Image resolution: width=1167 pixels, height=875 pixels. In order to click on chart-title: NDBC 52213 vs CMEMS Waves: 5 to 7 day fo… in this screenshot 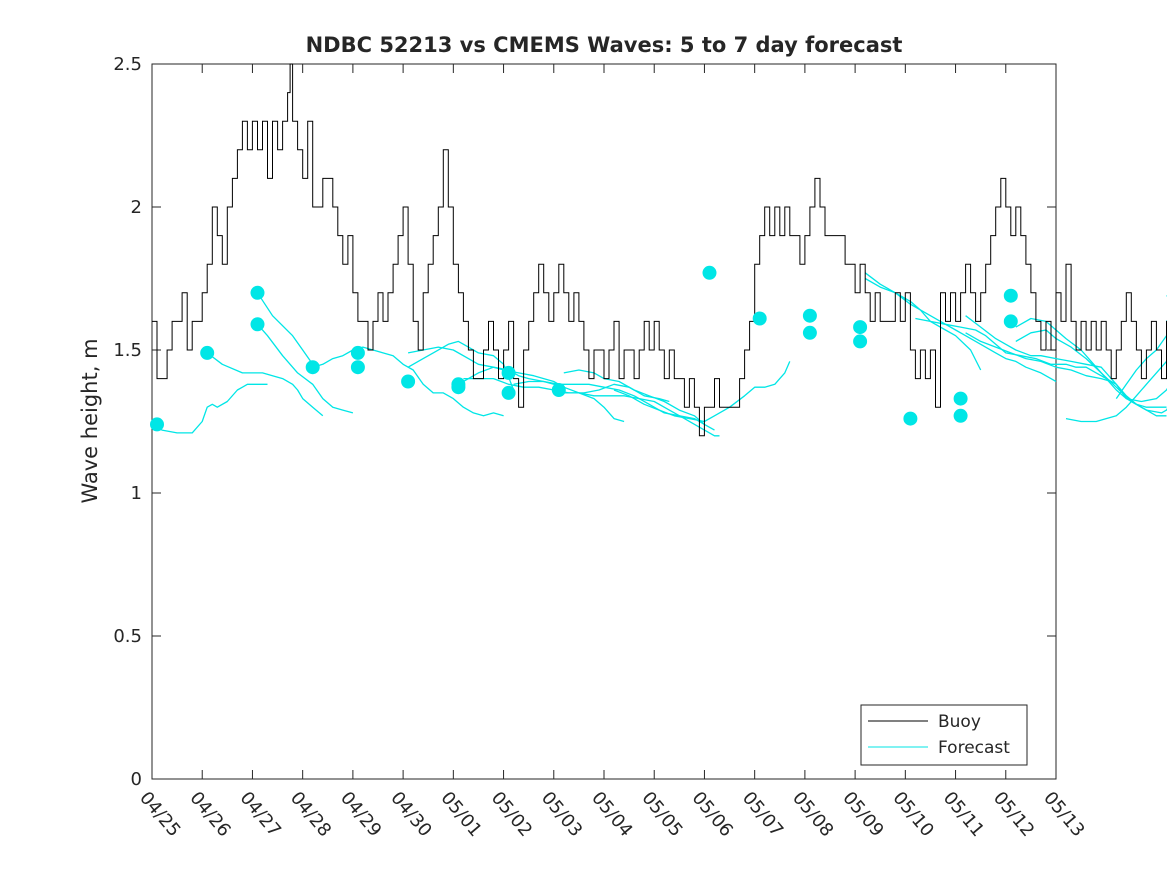, I will do `click(604, 45)`.